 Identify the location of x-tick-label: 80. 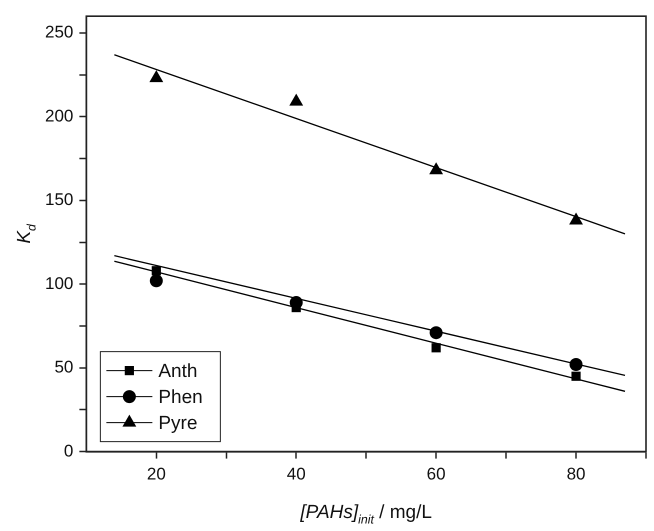
(576, 474).